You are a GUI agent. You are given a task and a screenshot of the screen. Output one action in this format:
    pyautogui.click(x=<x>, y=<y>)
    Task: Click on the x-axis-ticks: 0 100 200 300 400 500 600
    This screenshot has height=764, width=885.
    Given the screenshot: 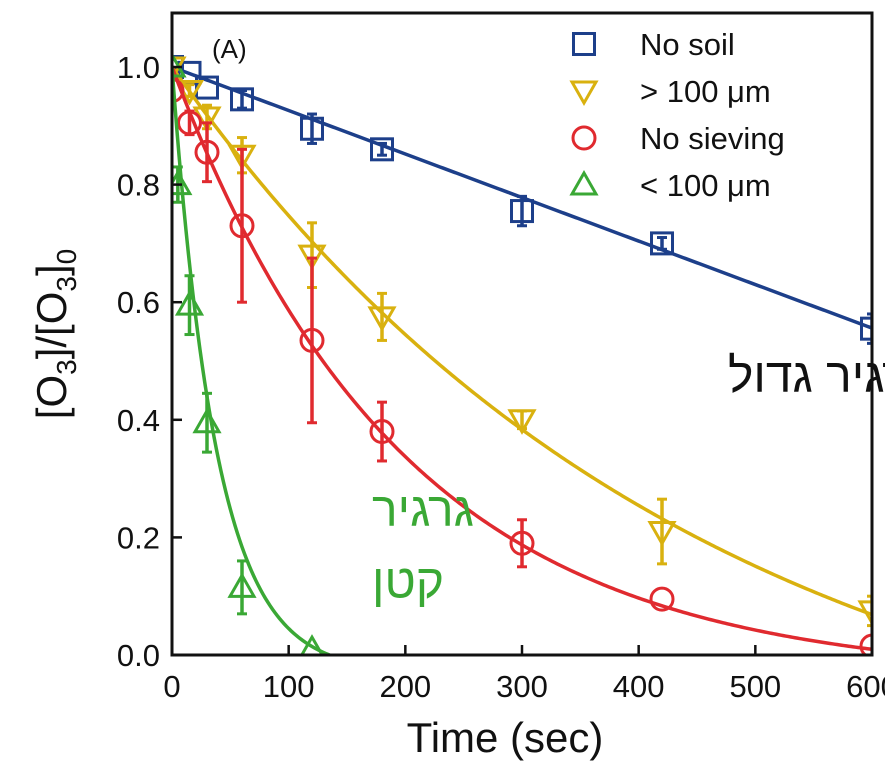 What is the action you would take?
    pyautogui.click(x=524, y=674)
    